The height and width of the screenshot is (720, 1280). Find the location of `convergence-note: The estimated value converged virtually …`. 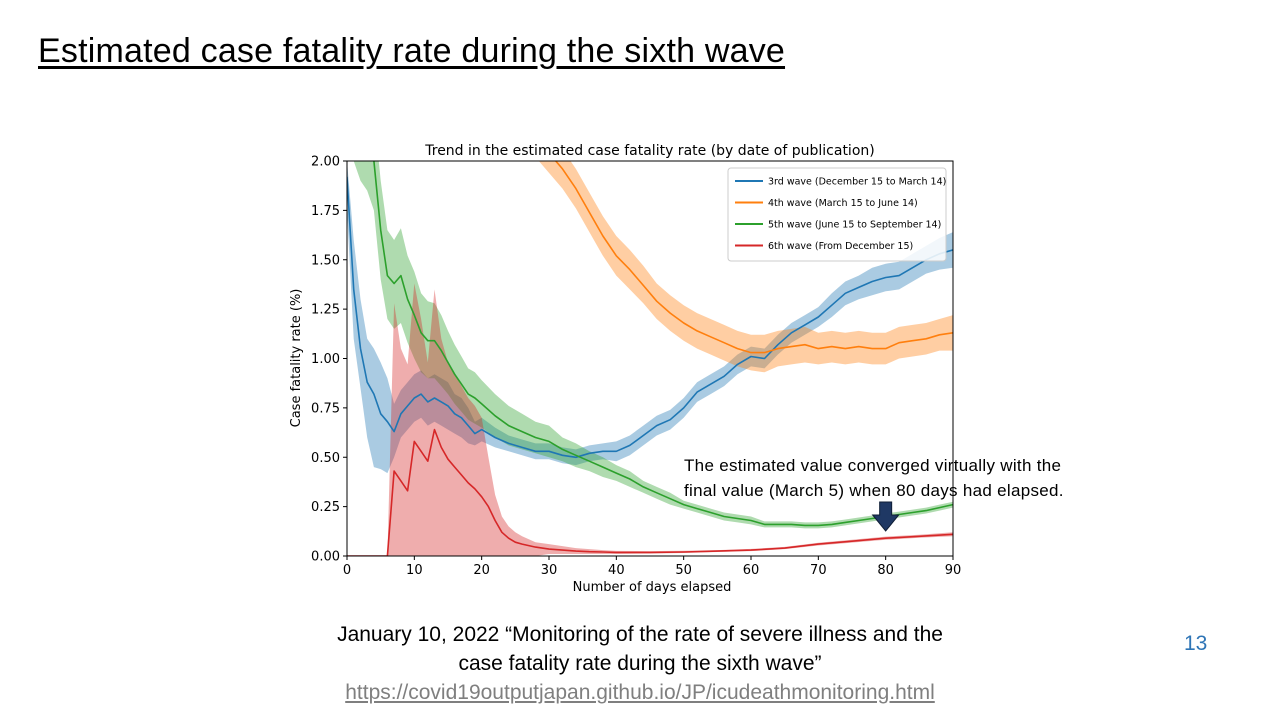

convergence-note: The estimated value converged virtually … is located at coordinates (919, 478).